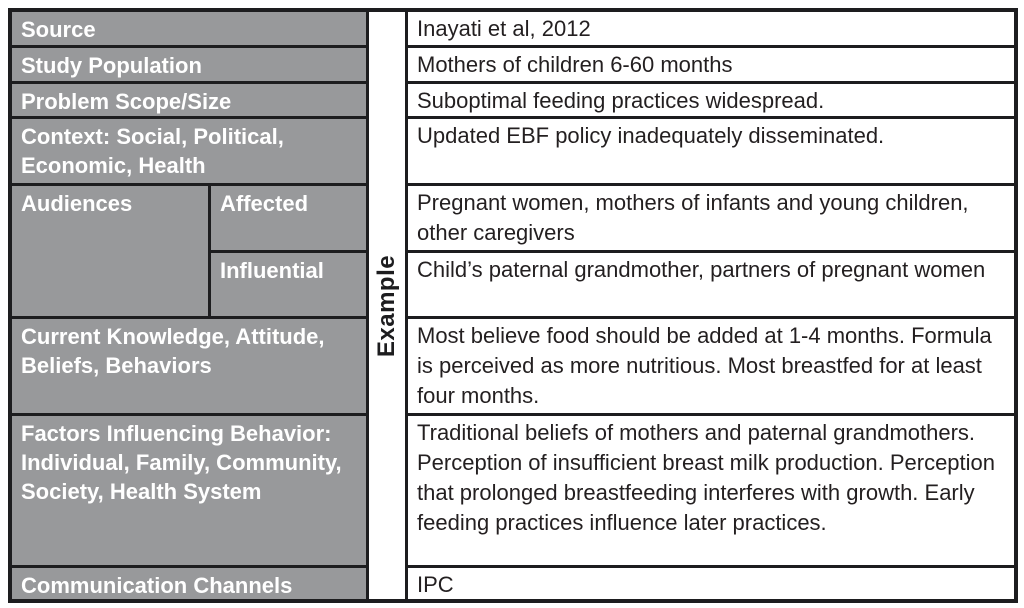  Describe the element at coordinates (288, 284) in the screenshot. I see `sub-label-influential: Influential` at that location.